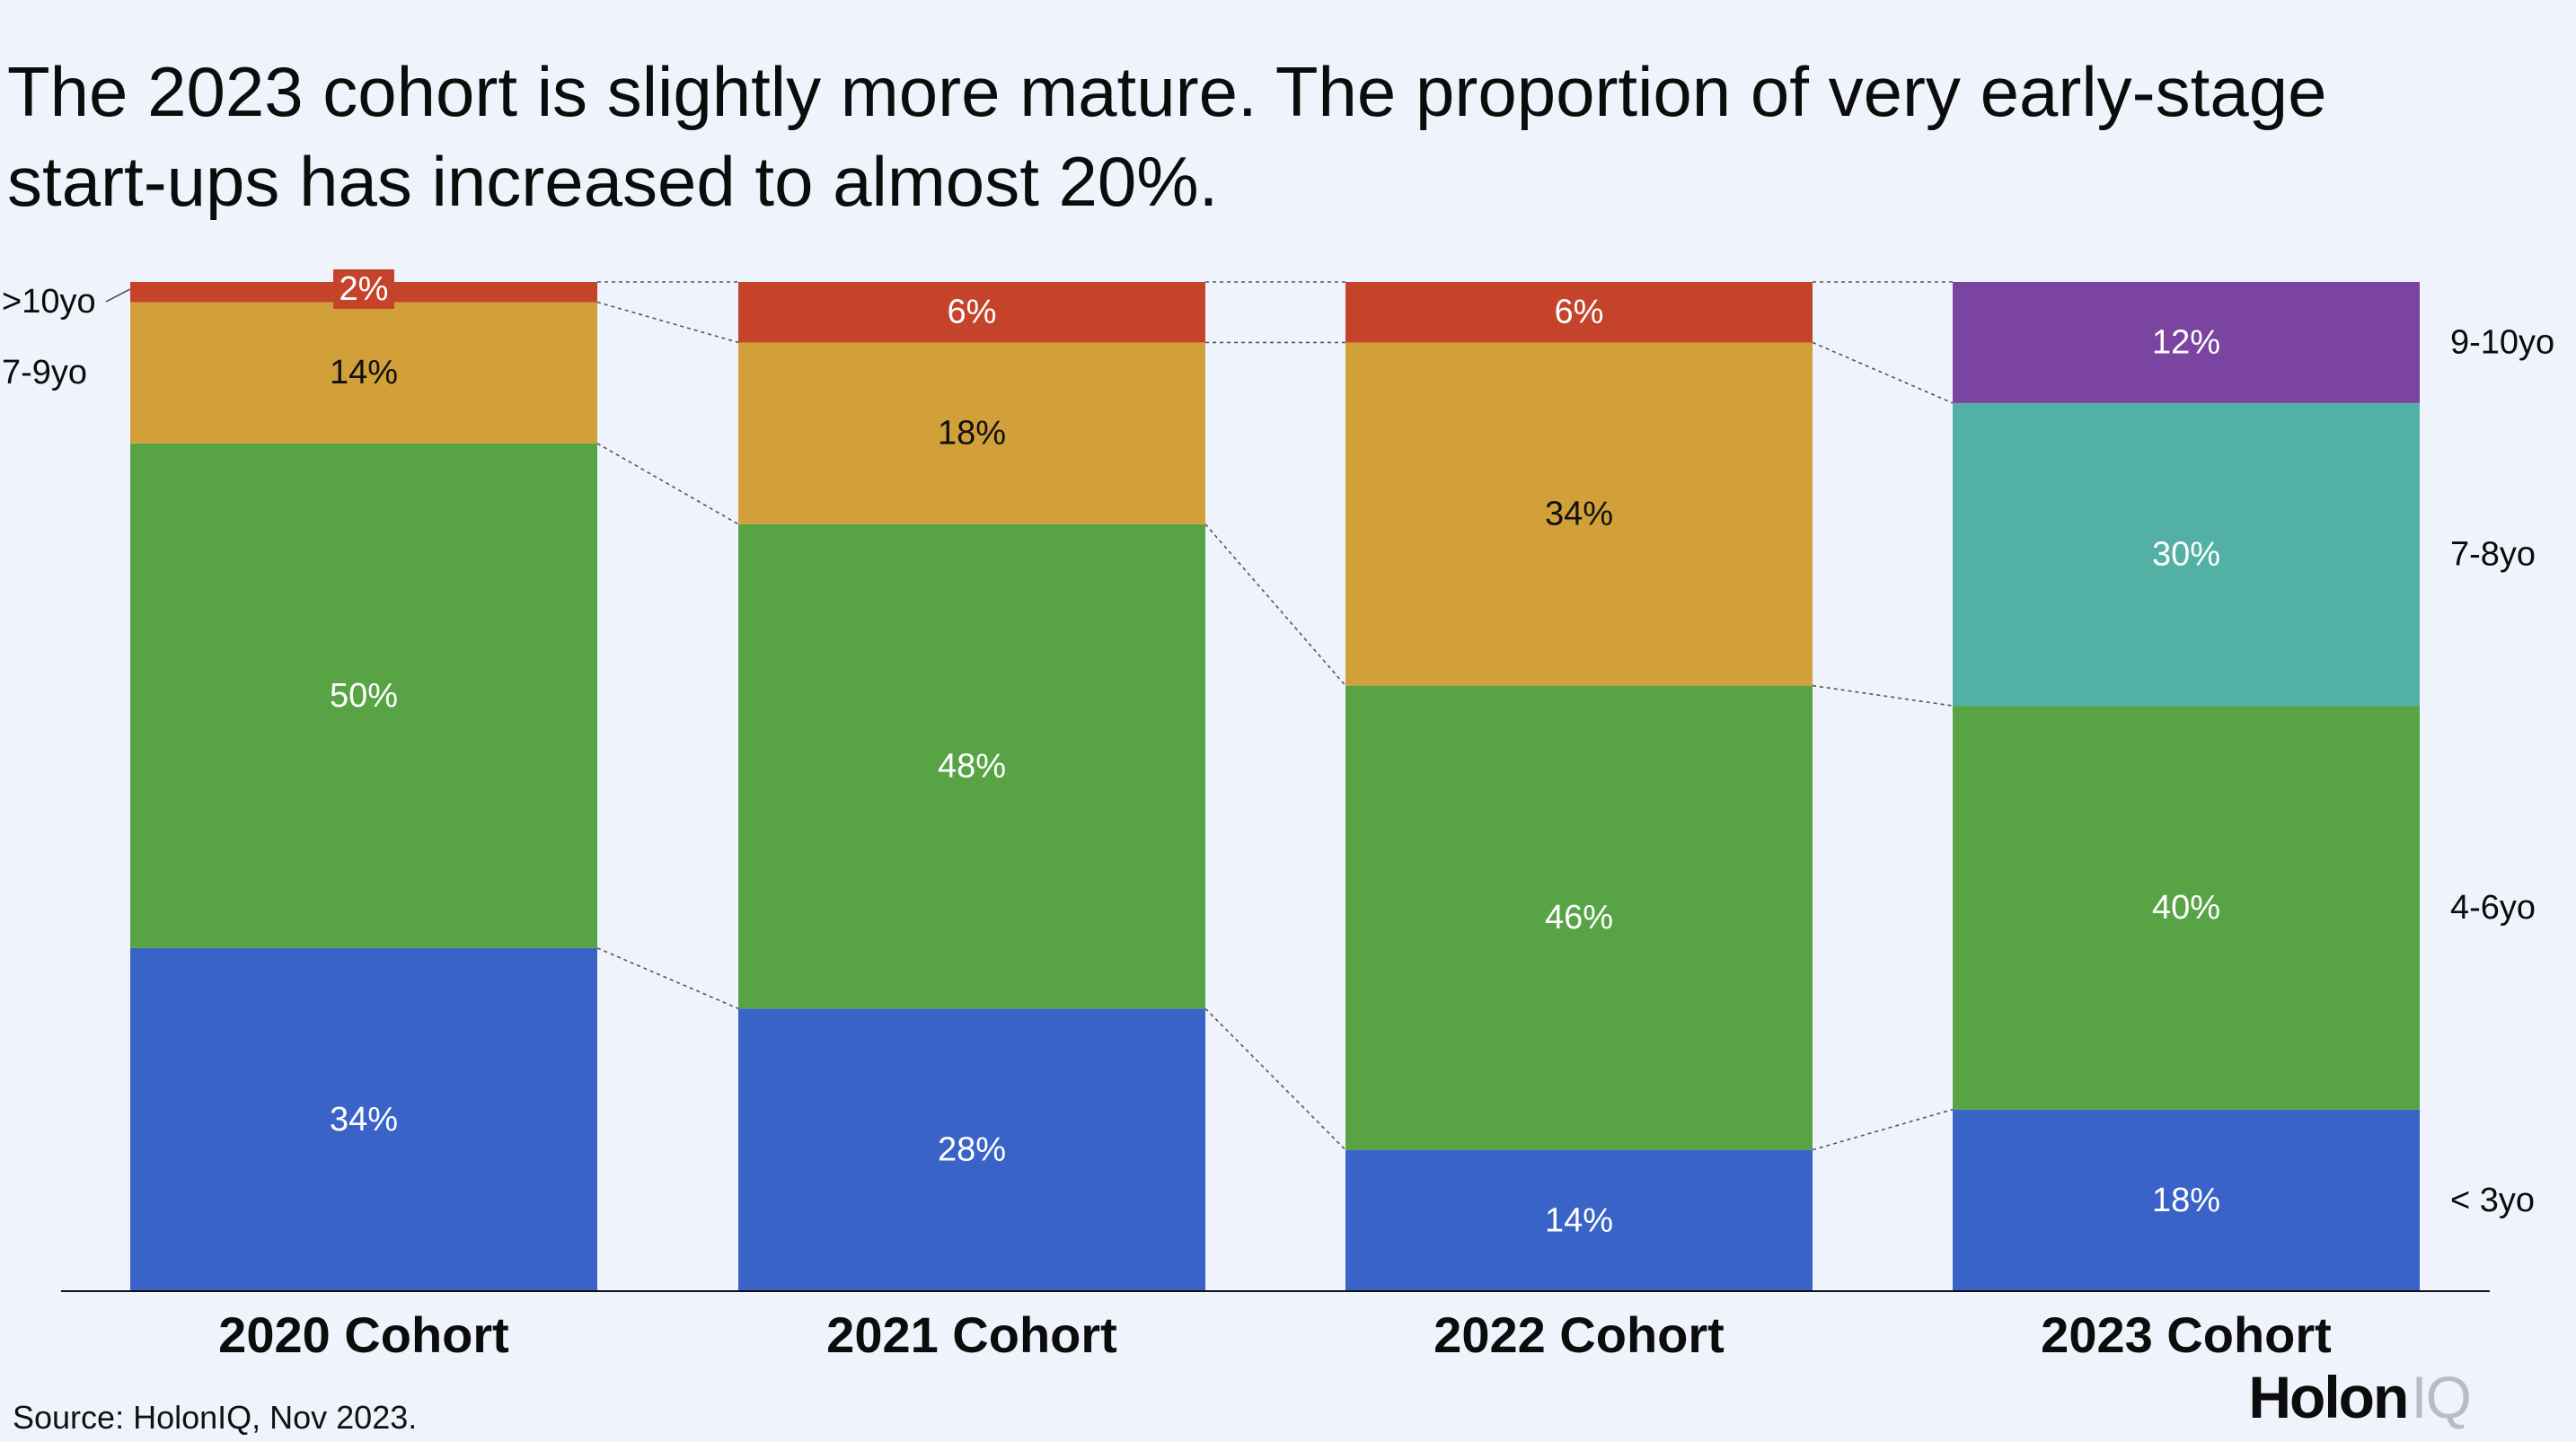 This screenshot has height=1442, width=2576. I want to click on bar-segment-2023-cohort-7-8yo, so click(2186, 554).